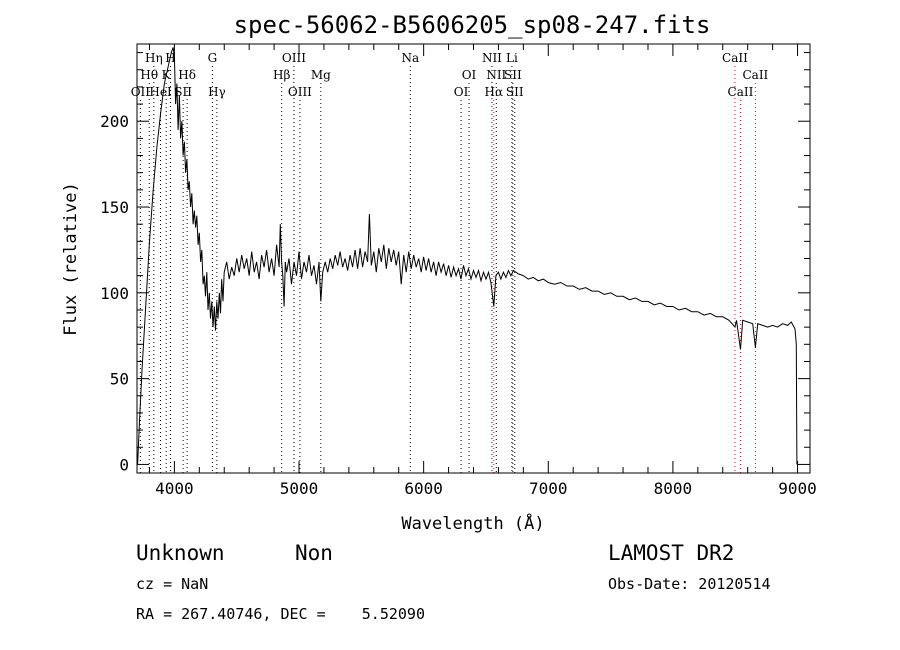  What do you see at coordinates (213, 58) in the screenshot?
I see `line-label-8: G` at bounding box center [213, 58].